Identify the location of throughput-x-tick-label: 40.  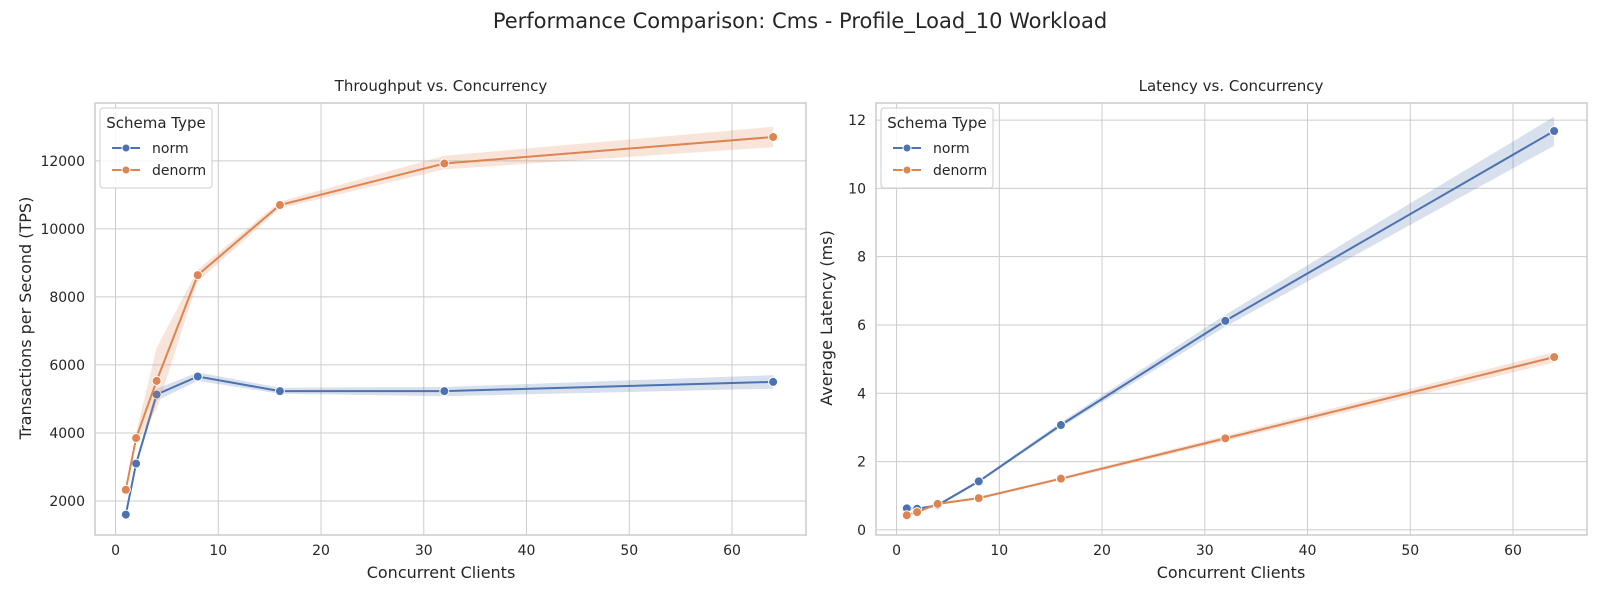
(527, 551).